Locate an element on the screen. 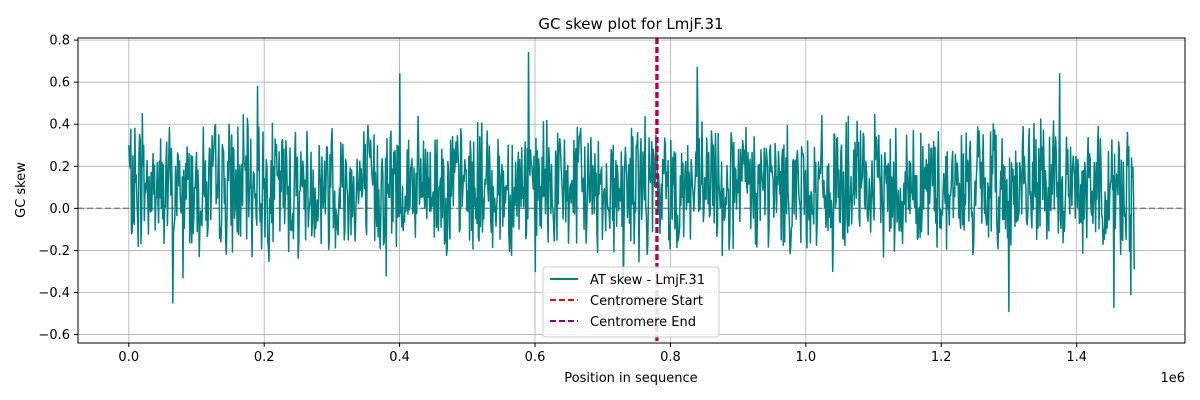 The width and height of the screenshot is (1200, 400). x-axis-ticks: 0.0 0.2 0.4 0.6 0.8 1.0 1.2 1.4 is located at coordinates (602, 354).